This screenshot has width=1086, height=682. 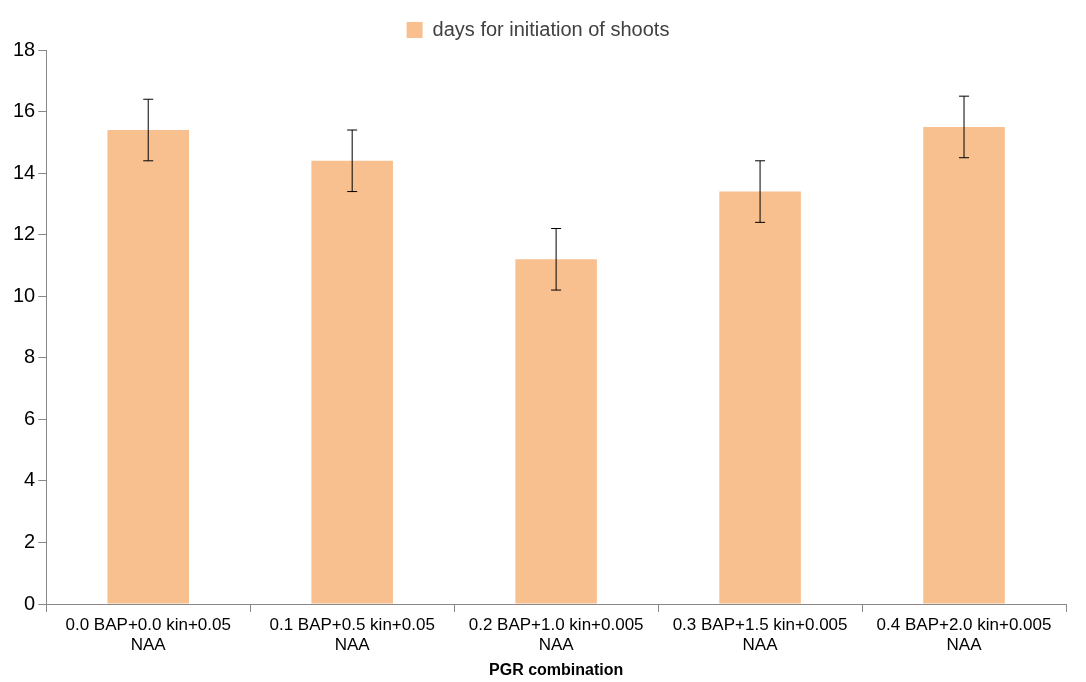 I want to click on y-tick-label: 4, so click(x=30, y=479).